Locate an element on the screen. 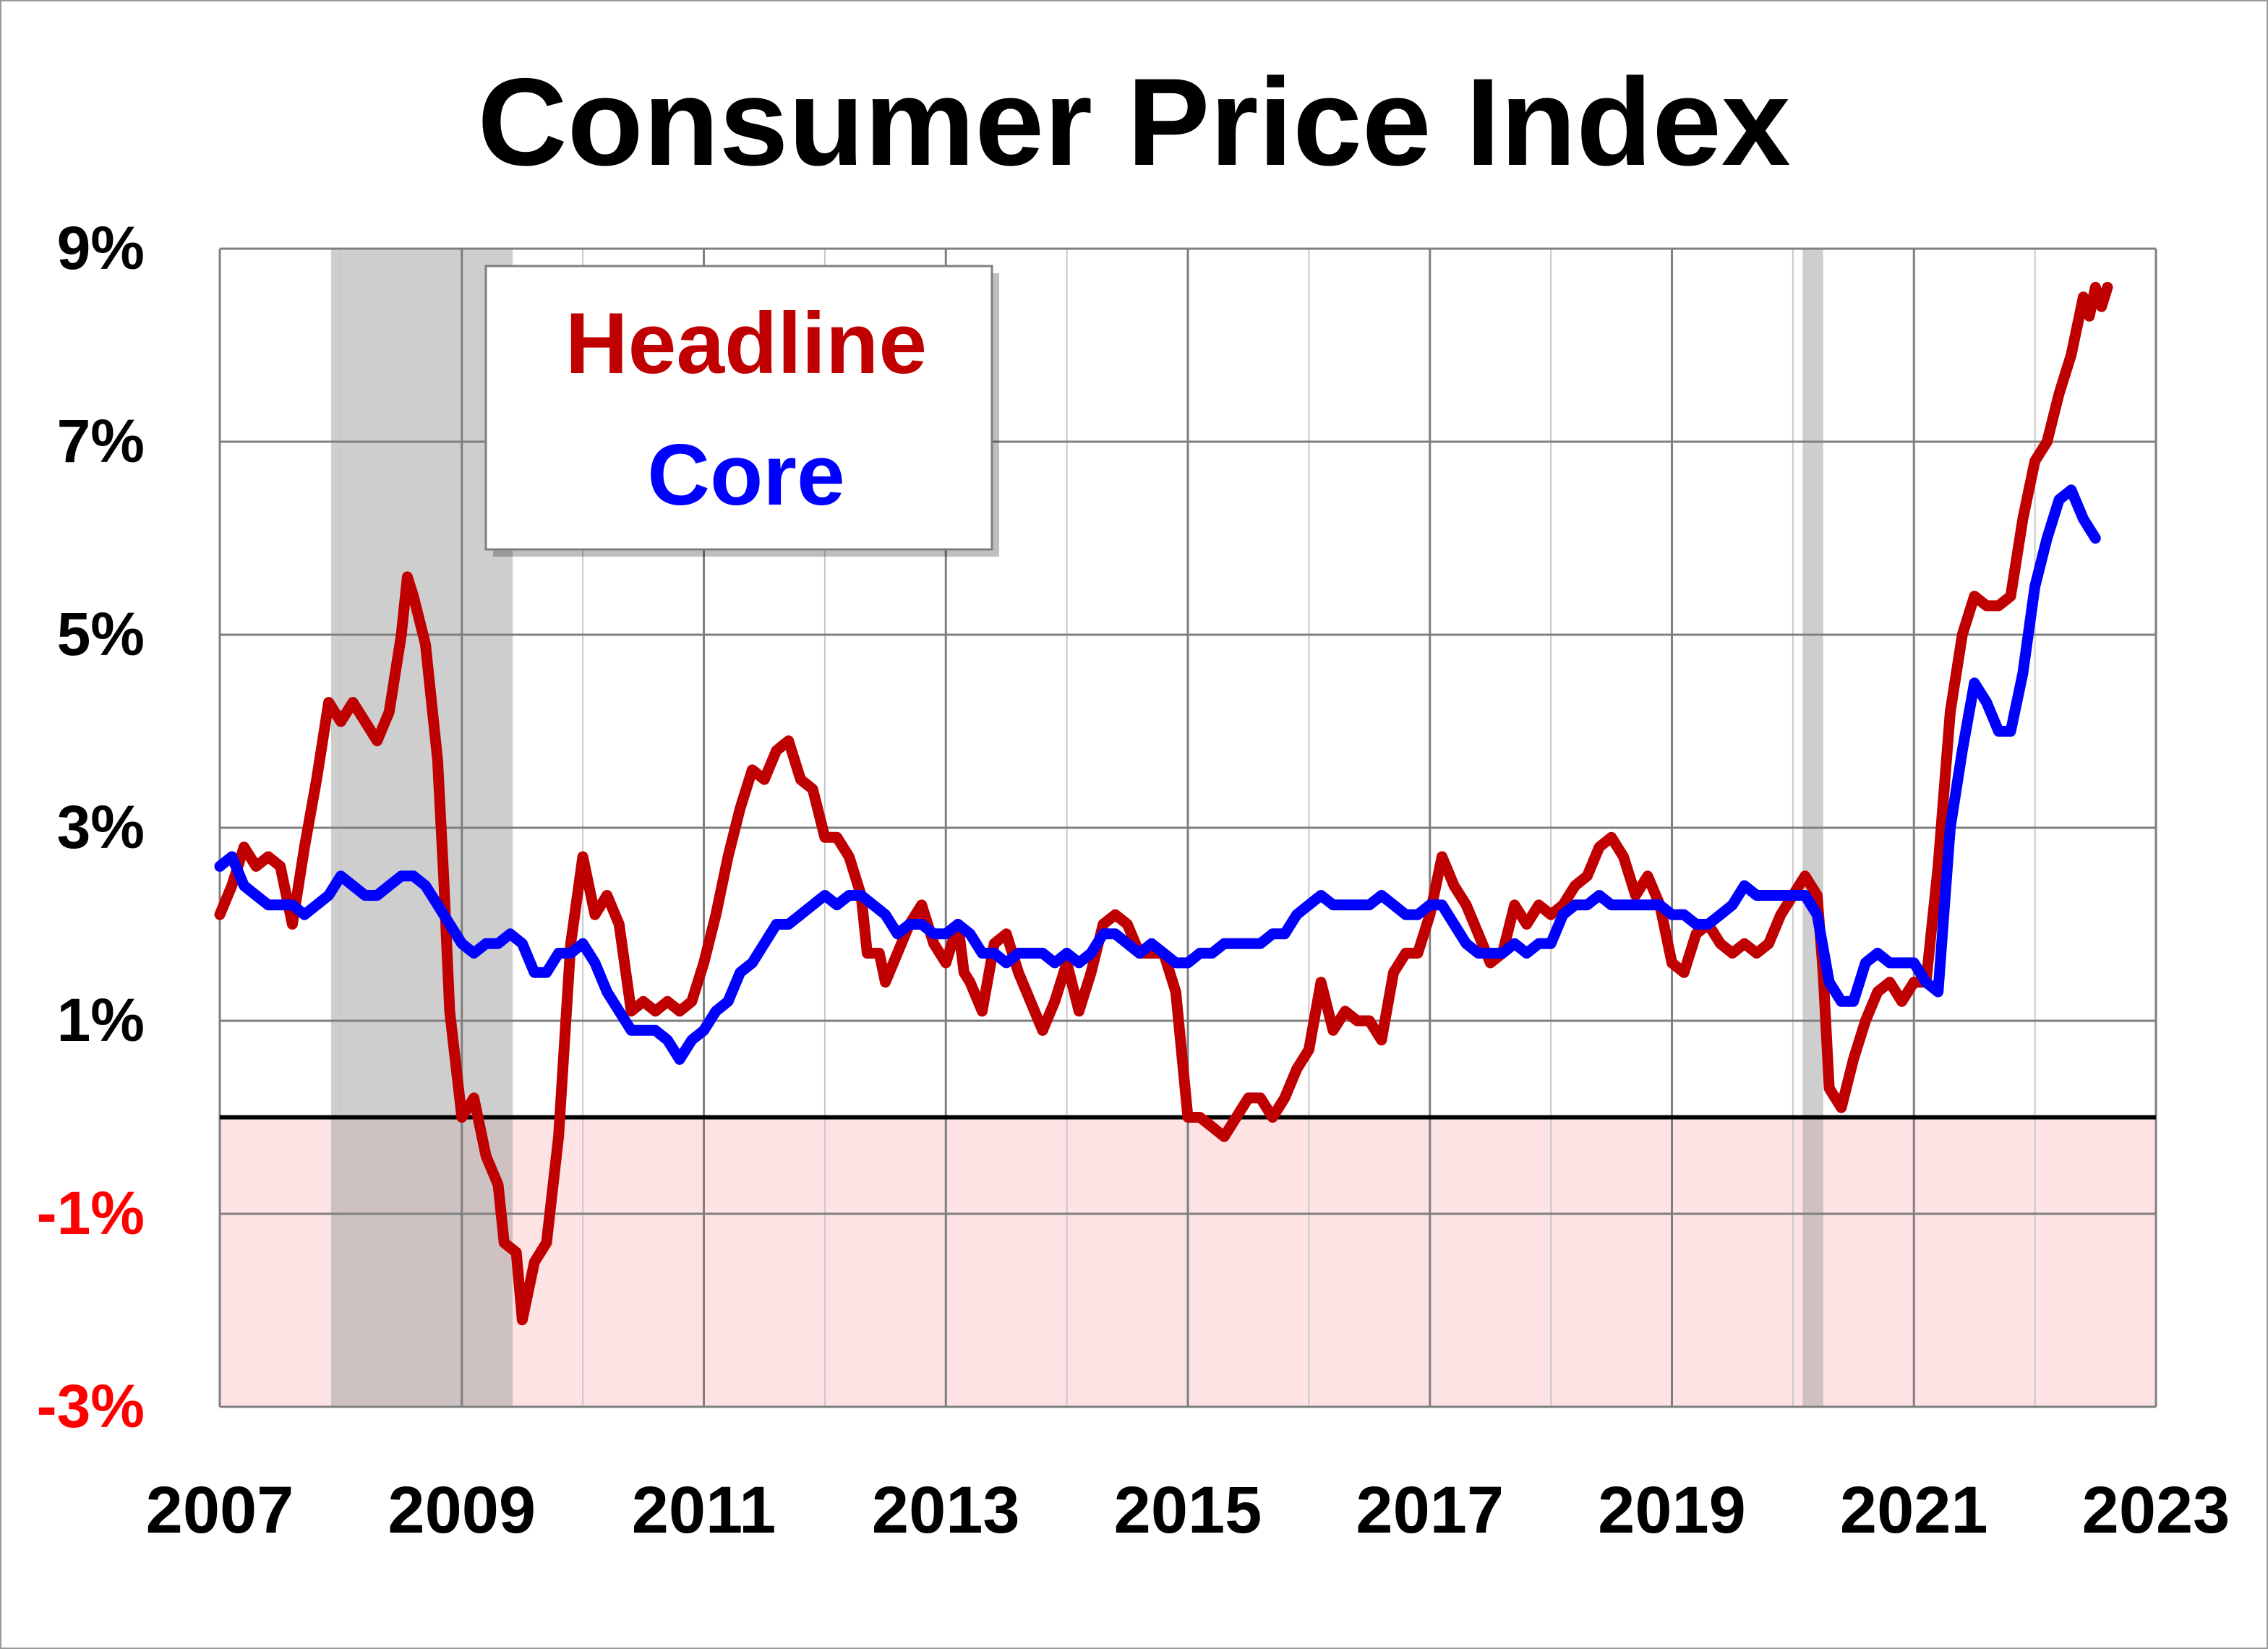 This screenshot has width=2268, height=1649. y-tick-label: 3% is located at coordinates (101, 827).